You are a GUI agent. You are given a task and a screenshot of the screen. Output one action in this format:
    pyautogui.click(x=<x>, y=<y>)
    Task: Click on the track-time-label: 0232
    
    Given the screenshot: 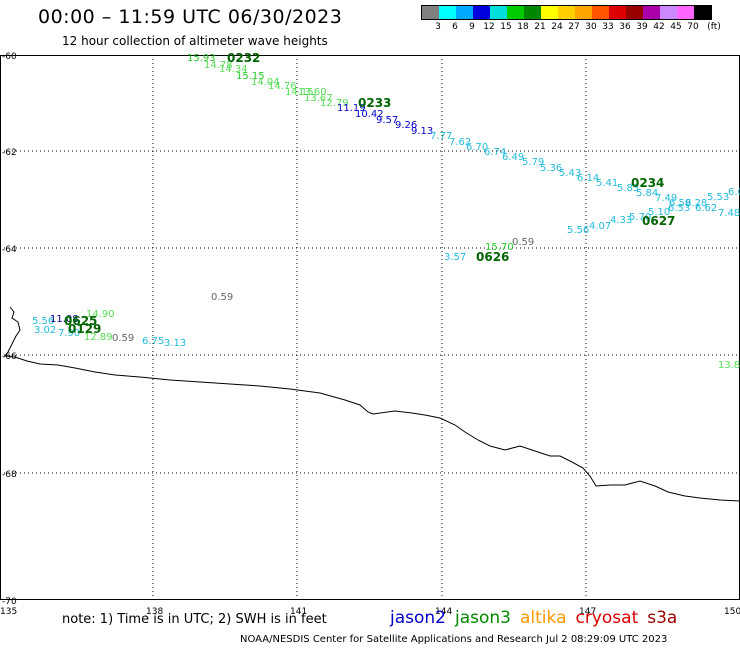 What is the action you would take?
    pyautogui.click(x=243, y=58)
    